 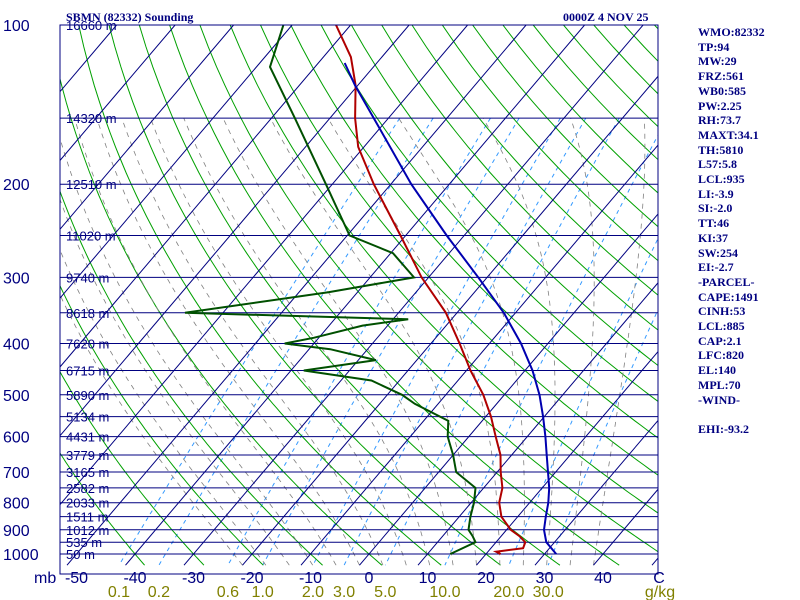 I want to click on index-item: LFC:820, so click(x=721, y=355).